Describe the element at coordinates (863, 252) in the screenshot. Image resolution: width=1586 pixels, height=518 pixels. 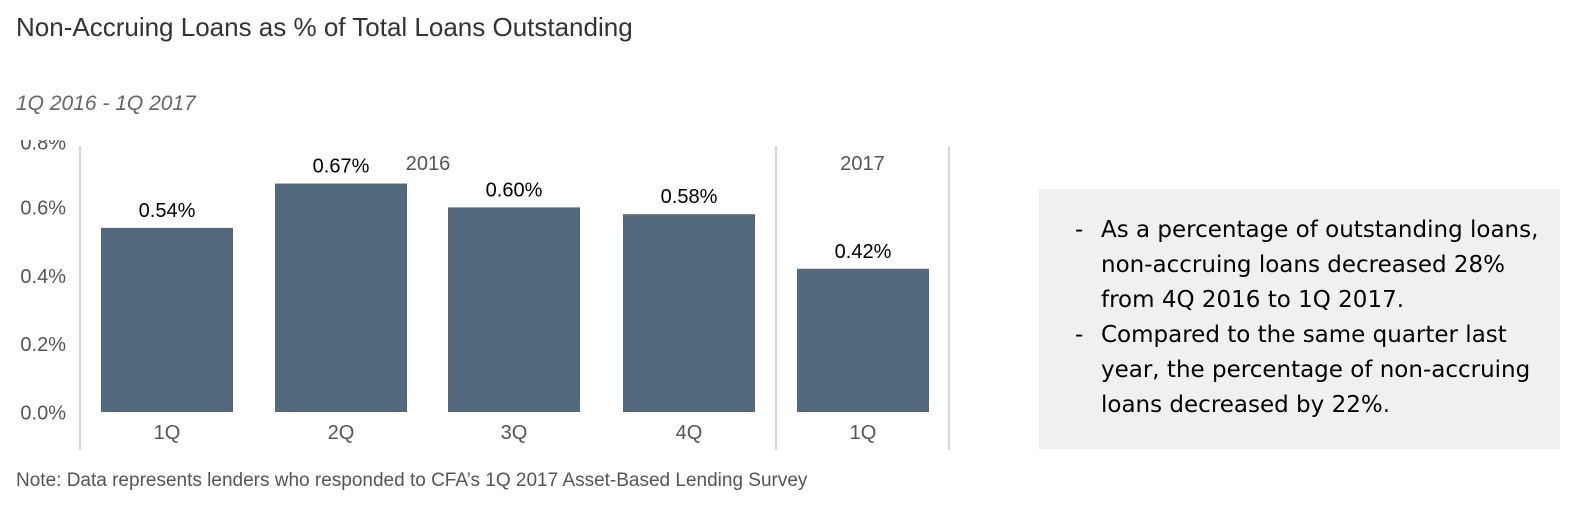
I see `data-label: 0.42%` at that location.